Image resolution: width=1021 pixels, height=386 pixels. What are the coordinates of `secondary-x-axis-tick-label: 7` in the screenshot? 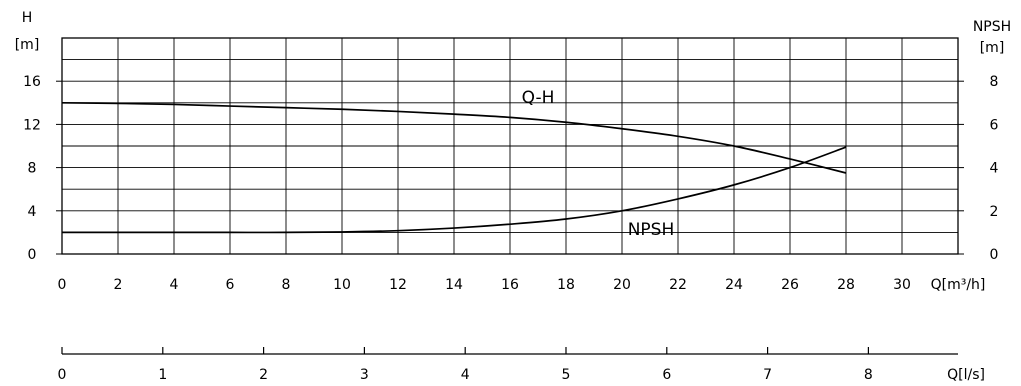 It's located at (767, 375).